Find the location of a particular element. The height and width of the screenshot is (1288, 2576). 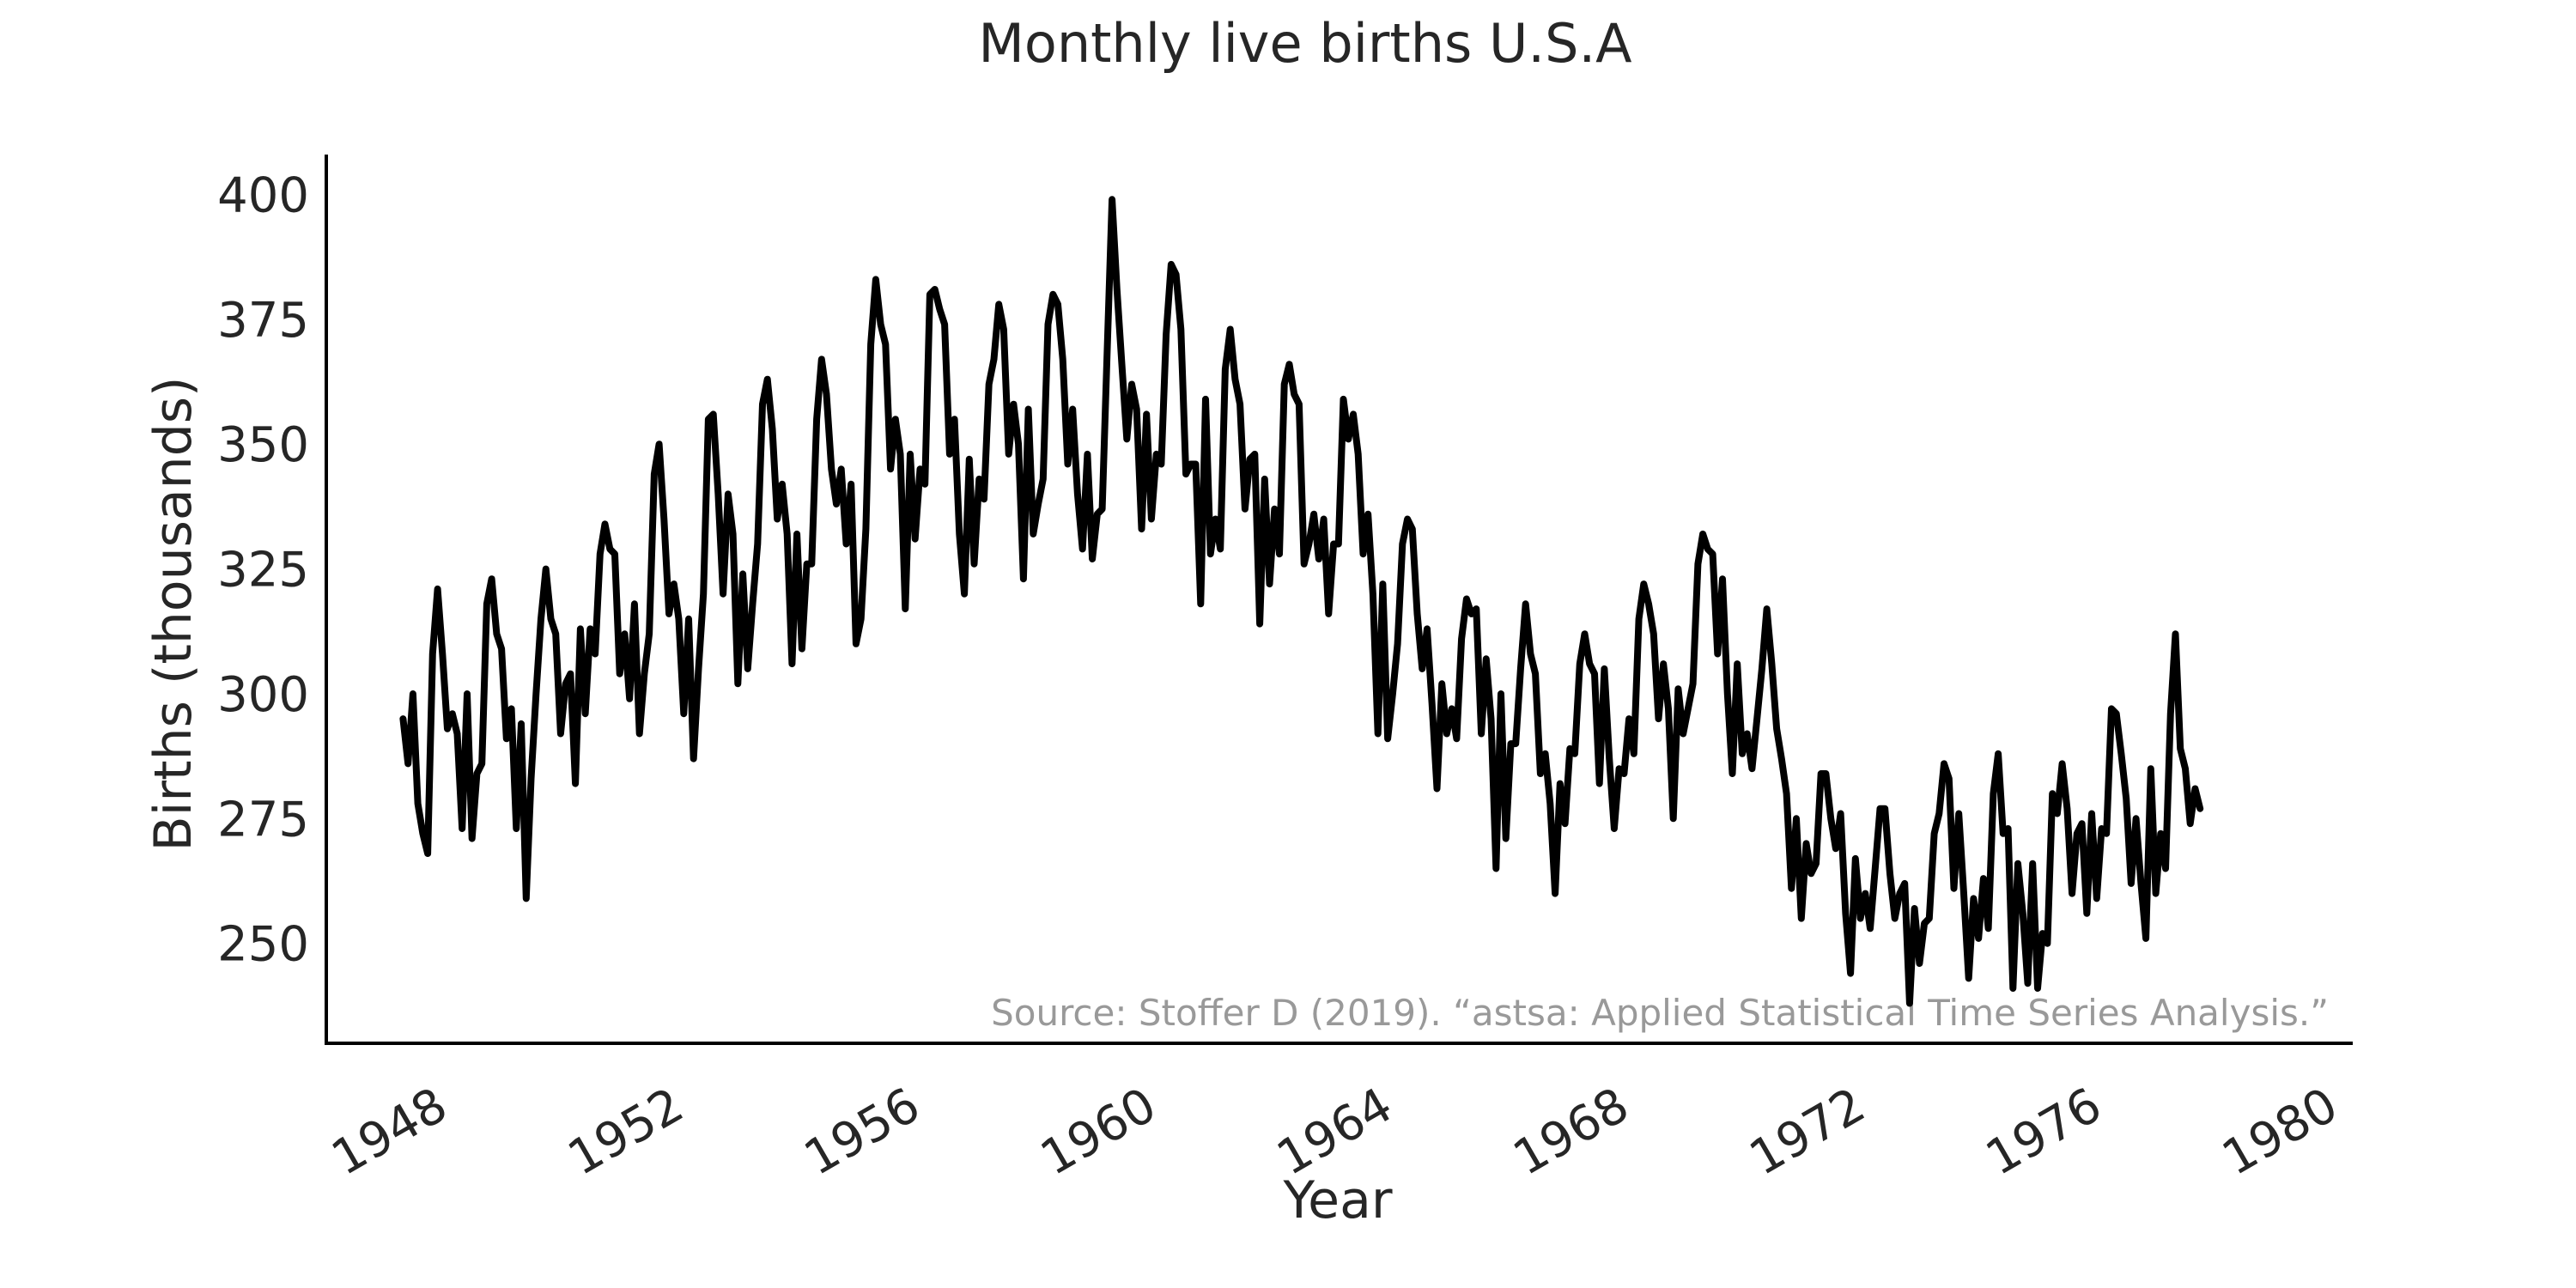

x-tick-label: 1960 is located at coordinates (1098, 1132).